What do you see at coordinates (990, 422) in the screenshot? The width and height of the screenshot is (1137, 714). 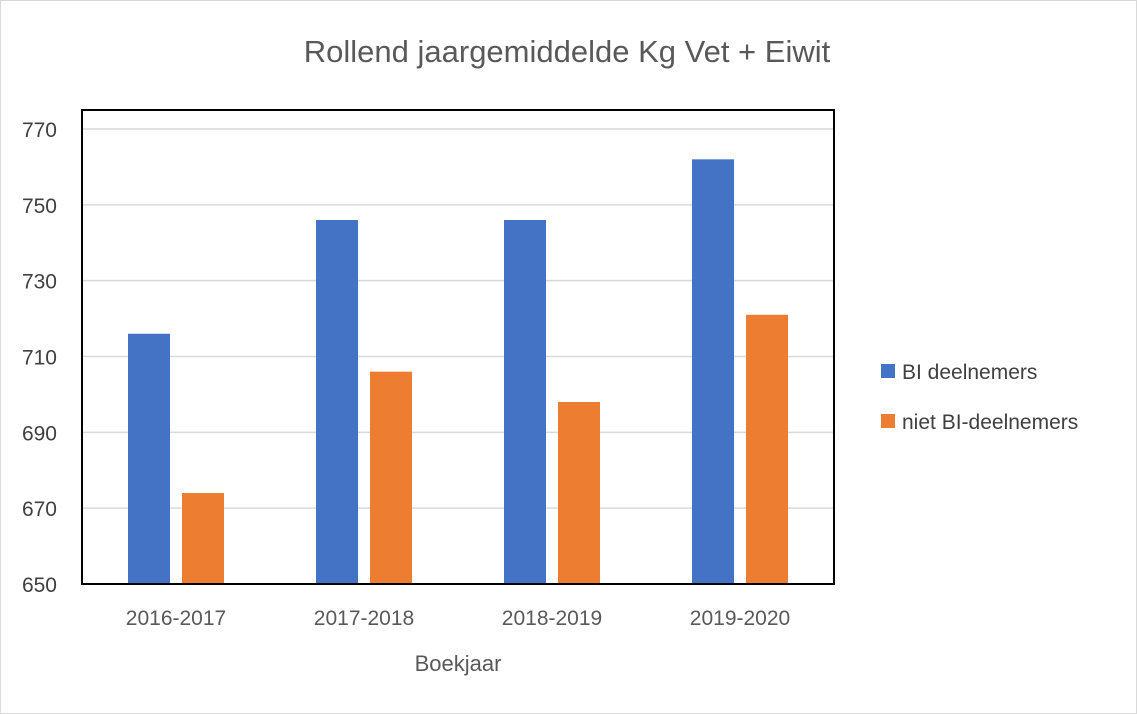 I see `legend-label-1: niet BI-deelnemers` at bounding box center [990, 422].